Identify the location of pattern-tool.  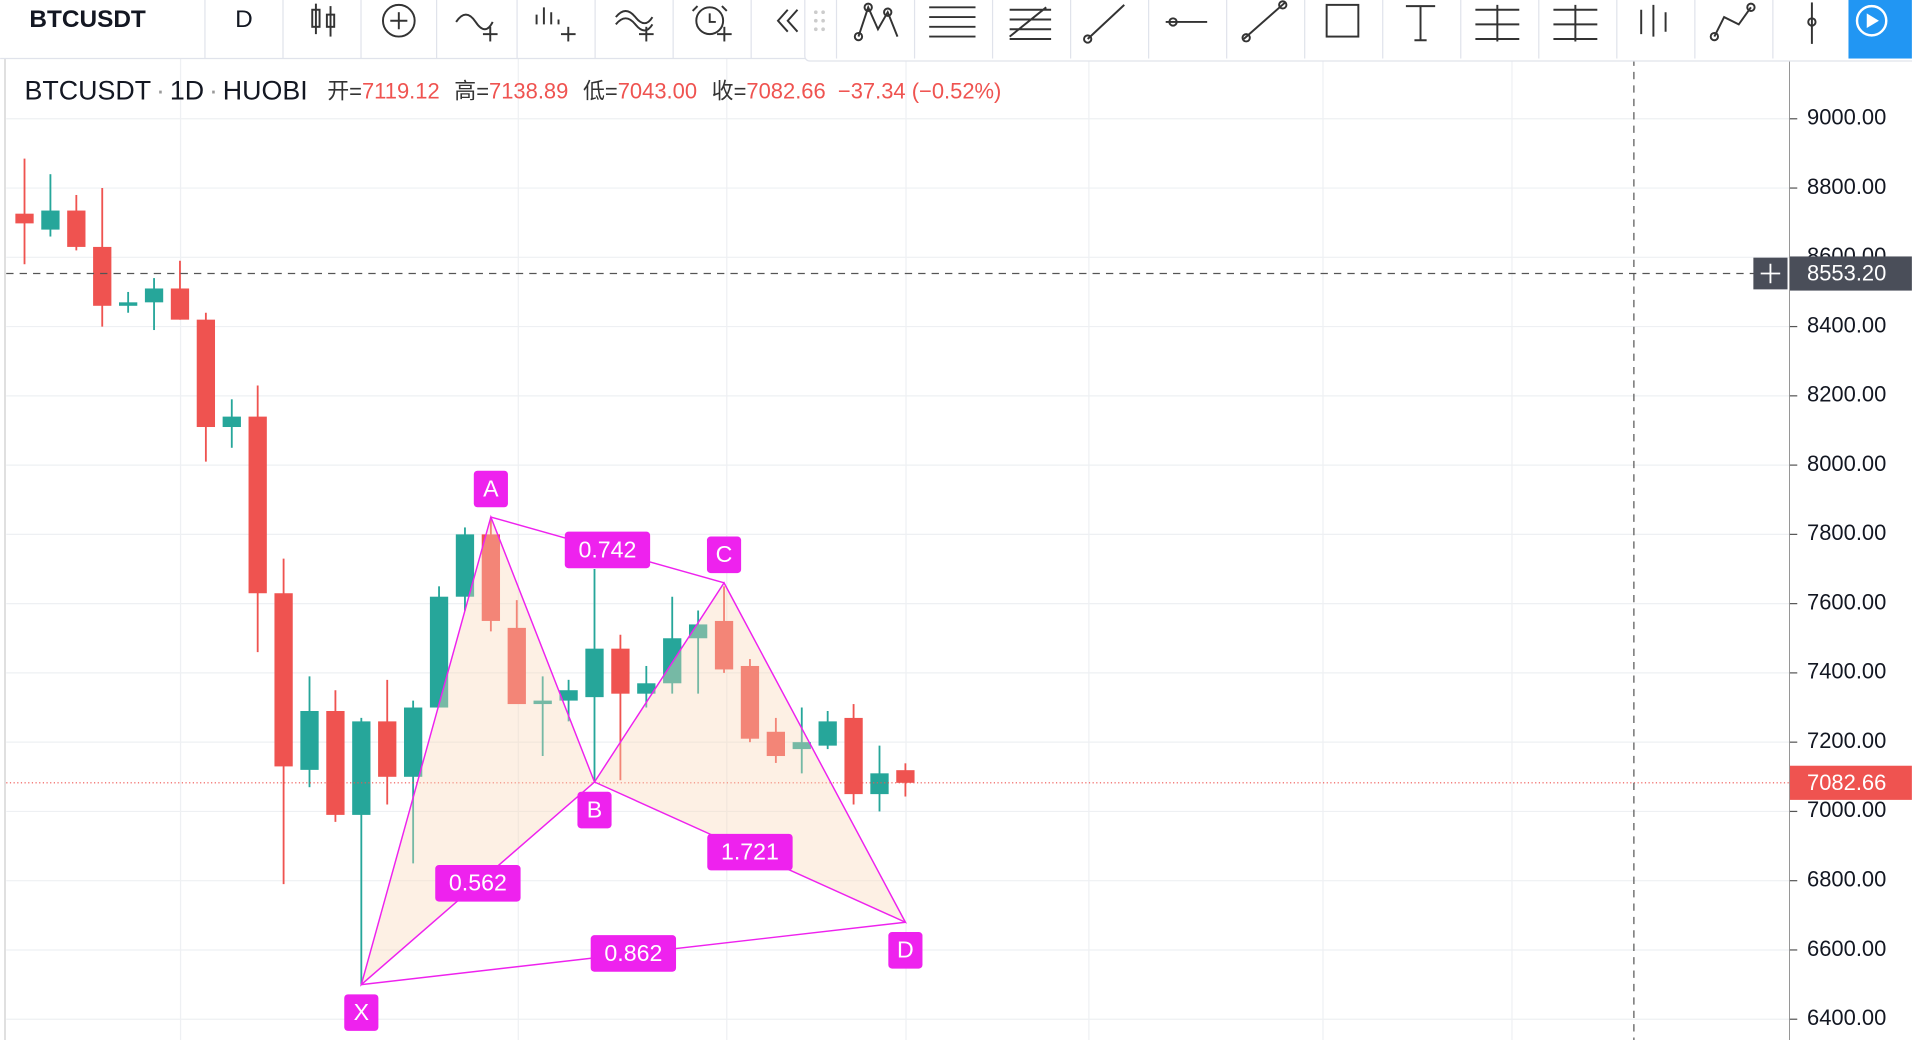
(876, 22).